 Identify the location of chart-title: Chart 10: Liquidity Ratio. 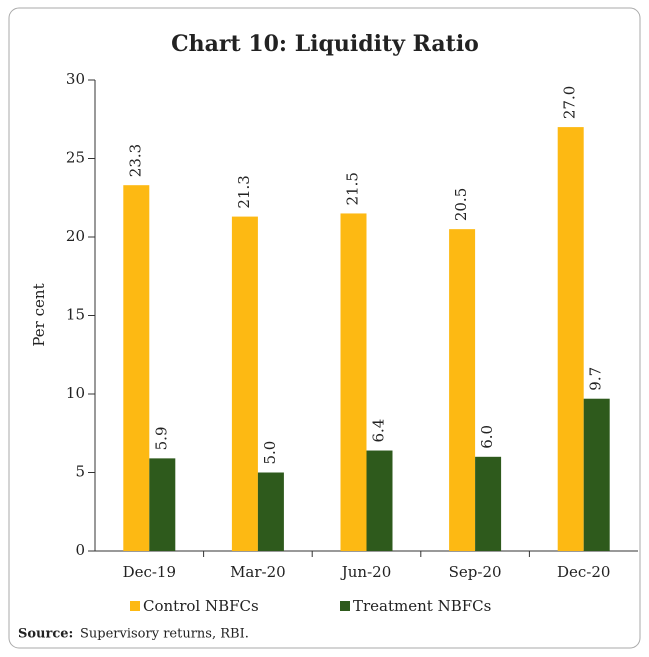
(325, 44).